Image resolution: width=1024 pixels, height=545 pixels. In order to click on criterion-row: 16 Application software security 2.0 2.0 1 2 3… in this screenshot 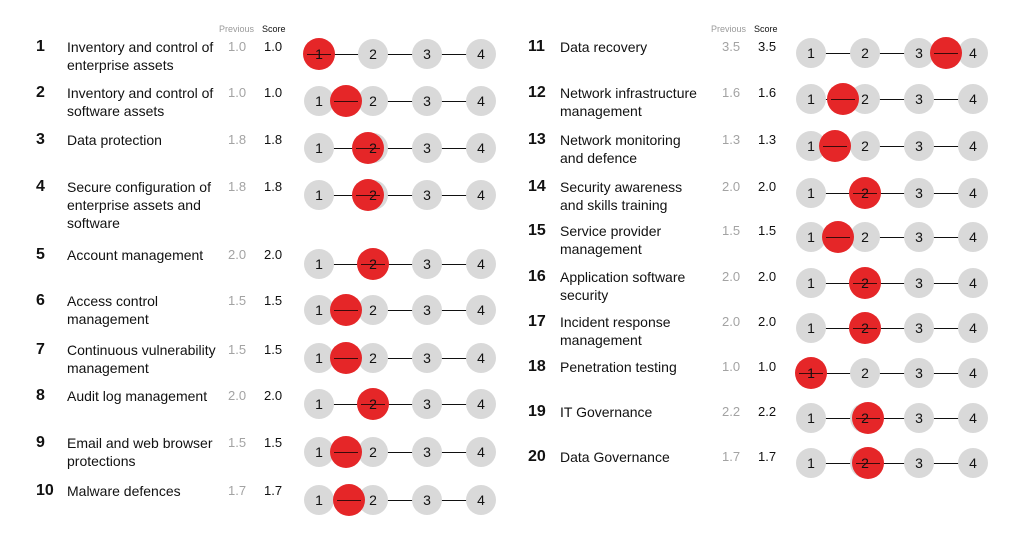, I will do `click(776, 289)`.